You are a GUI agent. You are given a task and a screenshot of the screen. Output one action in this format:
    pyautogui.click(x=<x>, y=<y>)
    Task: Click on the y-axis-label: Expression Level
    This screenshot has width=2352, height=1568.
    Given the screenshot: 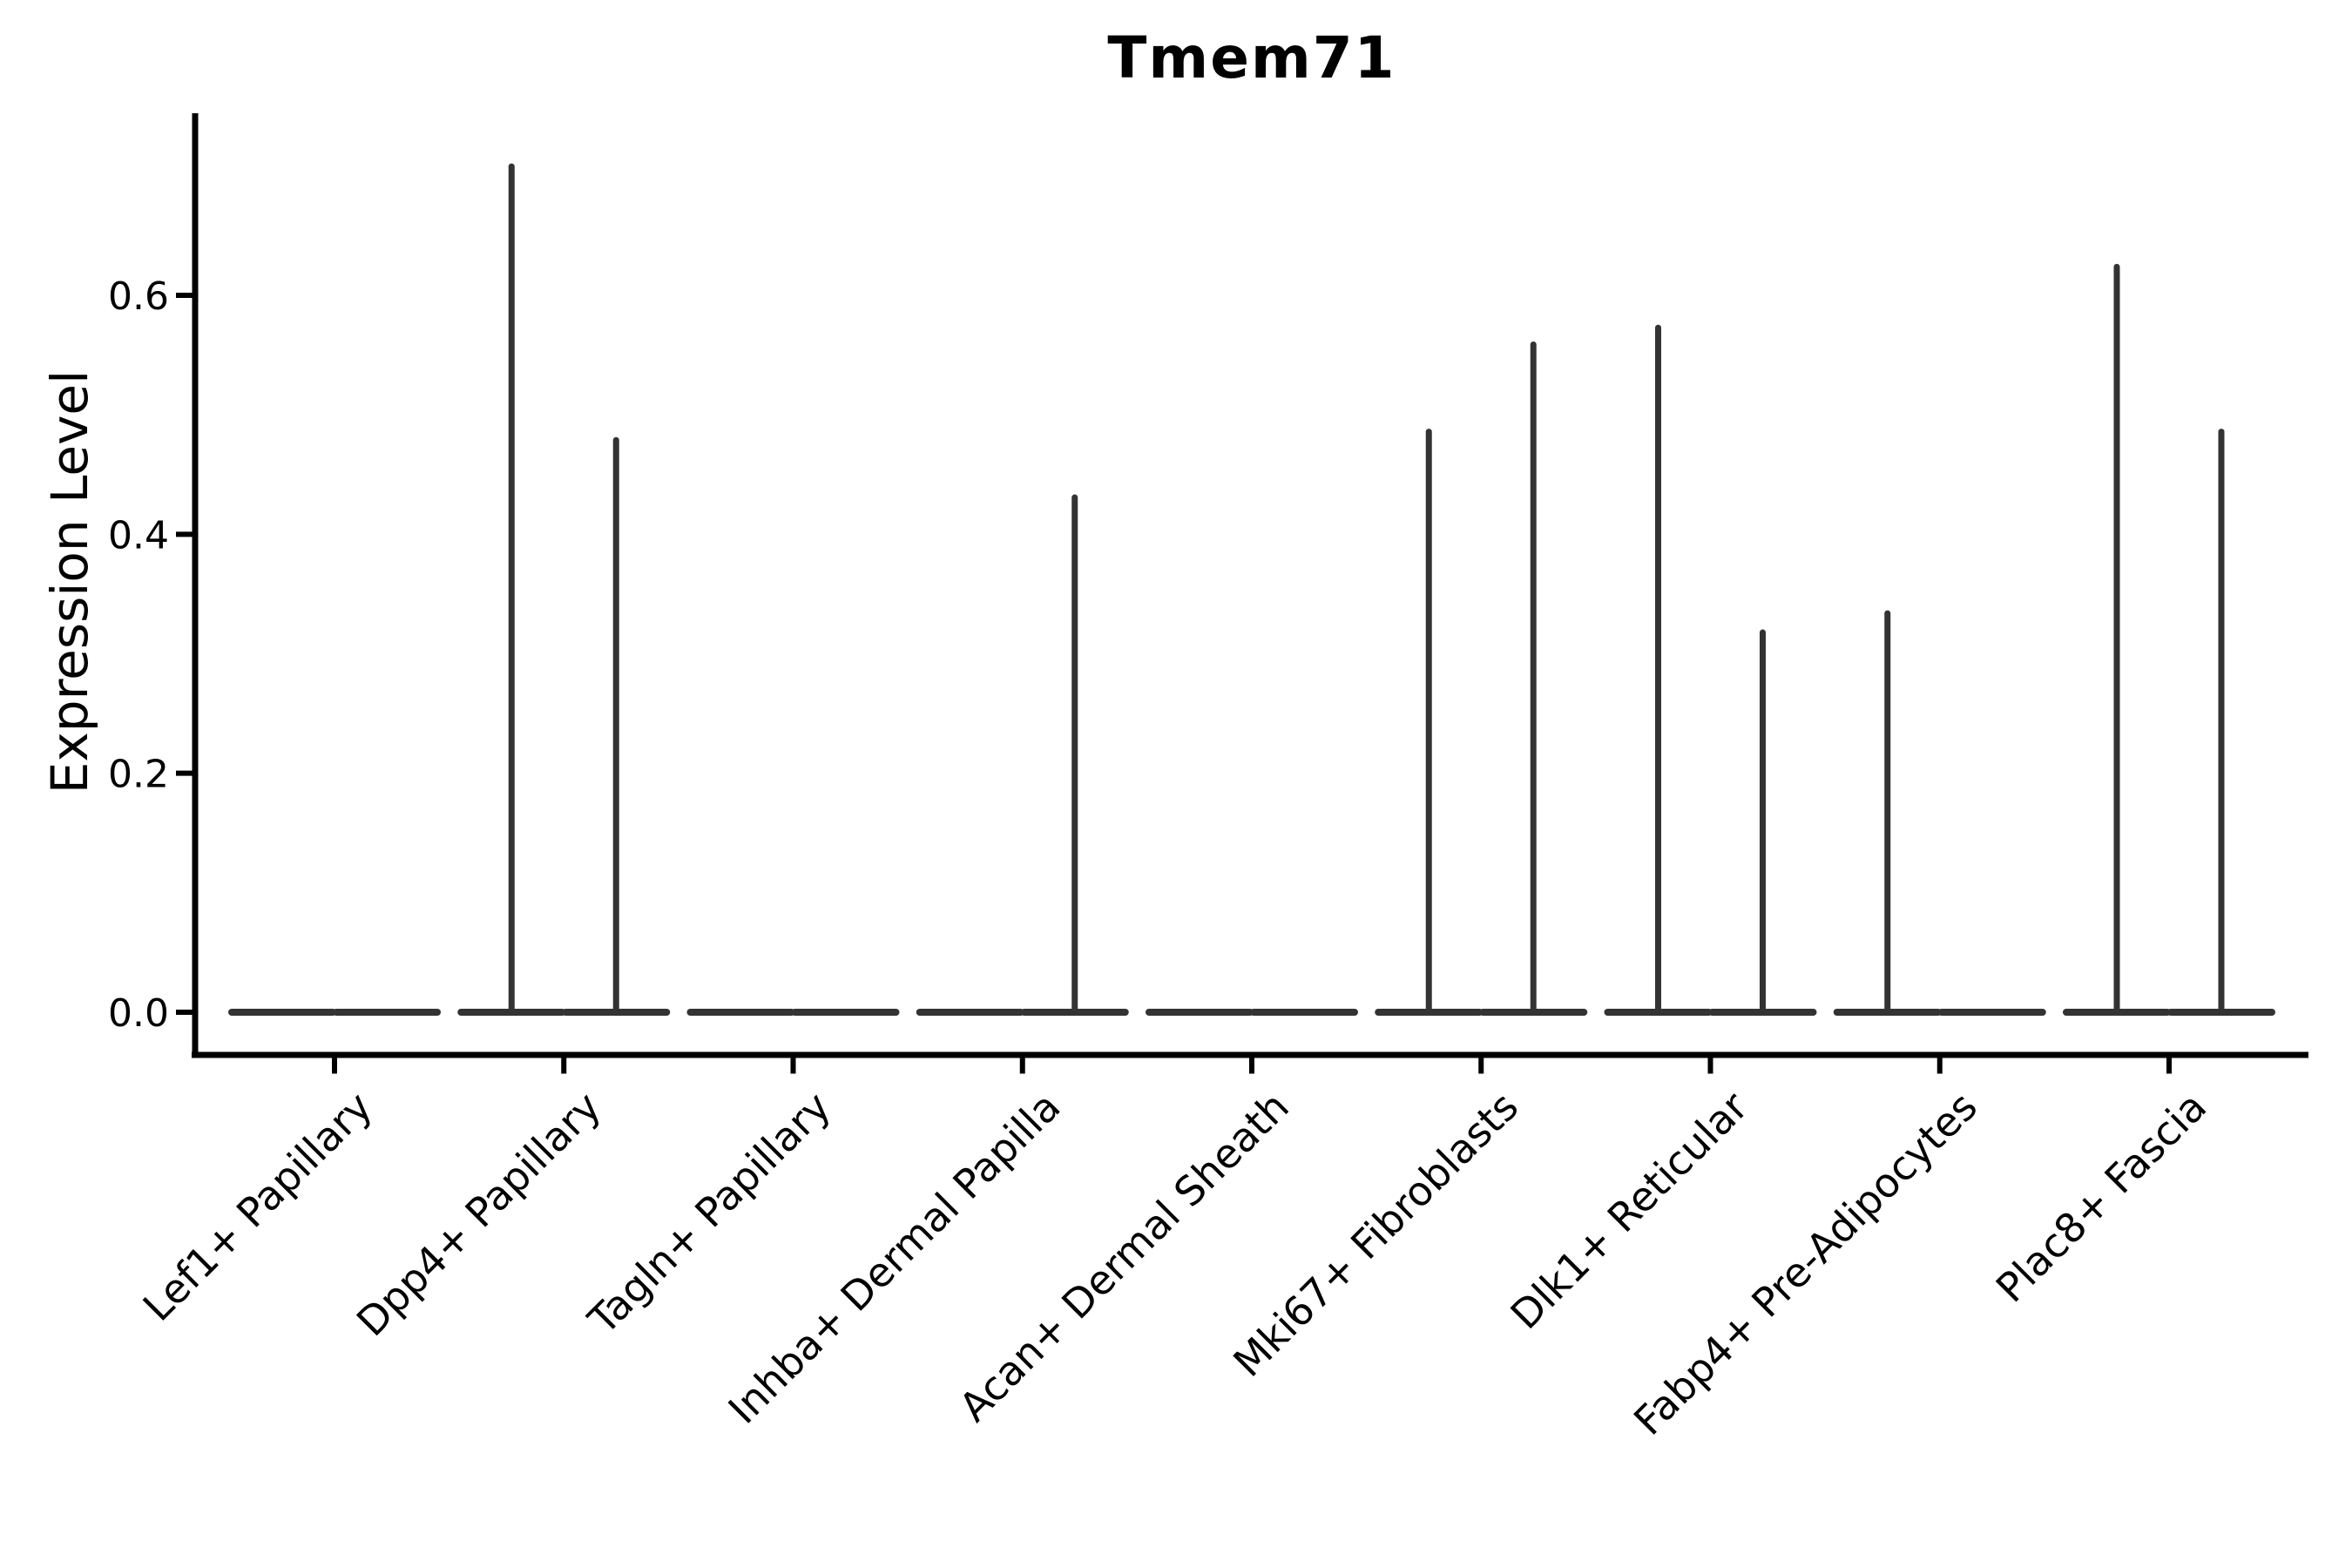 What is the action you would take?
    pyautogui.click(x=69, y=581)
    